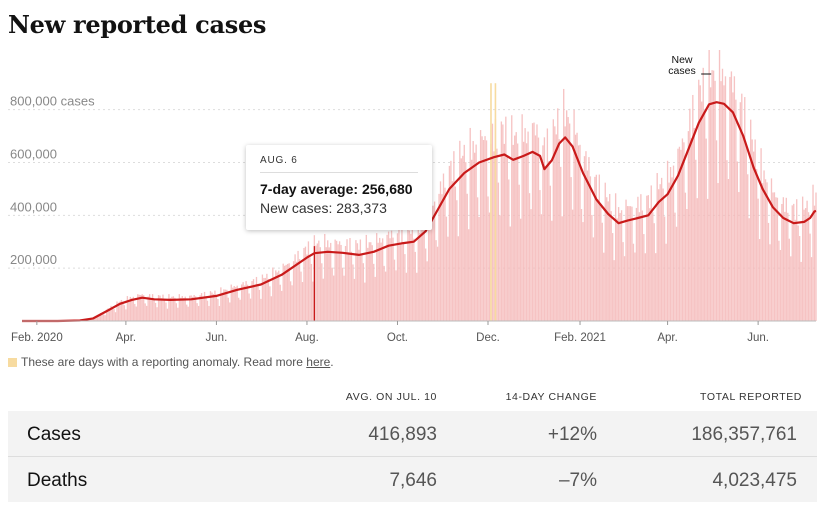 This screenshot has width=822, height=514. What do you see at coordinates (577, 480) in the screenshot?
I see `deaths-change: –7%` at bounding box center [577, 480].